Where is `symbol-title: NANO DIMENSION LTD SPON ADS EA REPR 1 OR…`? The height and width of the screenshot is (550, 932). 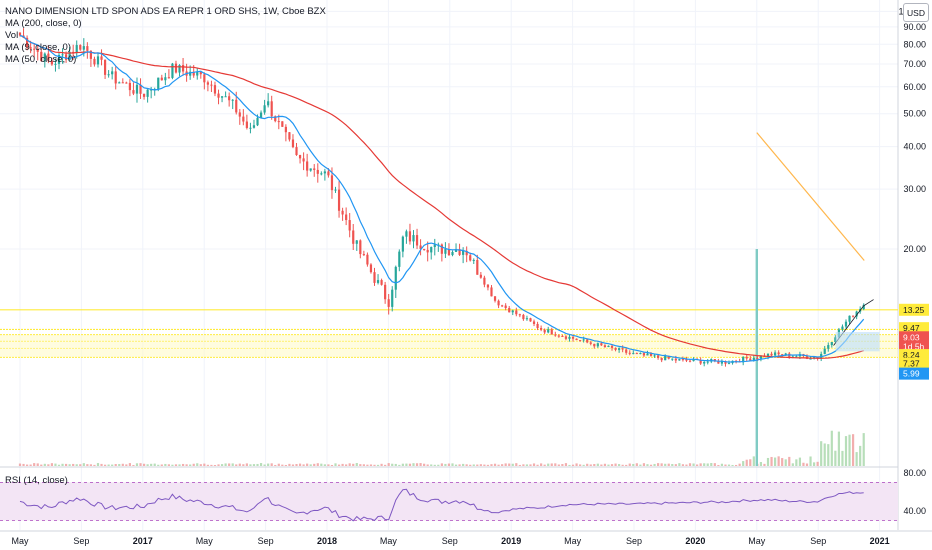 symbol-title: NANO DIMENSION LTD SPON ADS EA REPR 1 OR… is located at coordinates (165, 11).